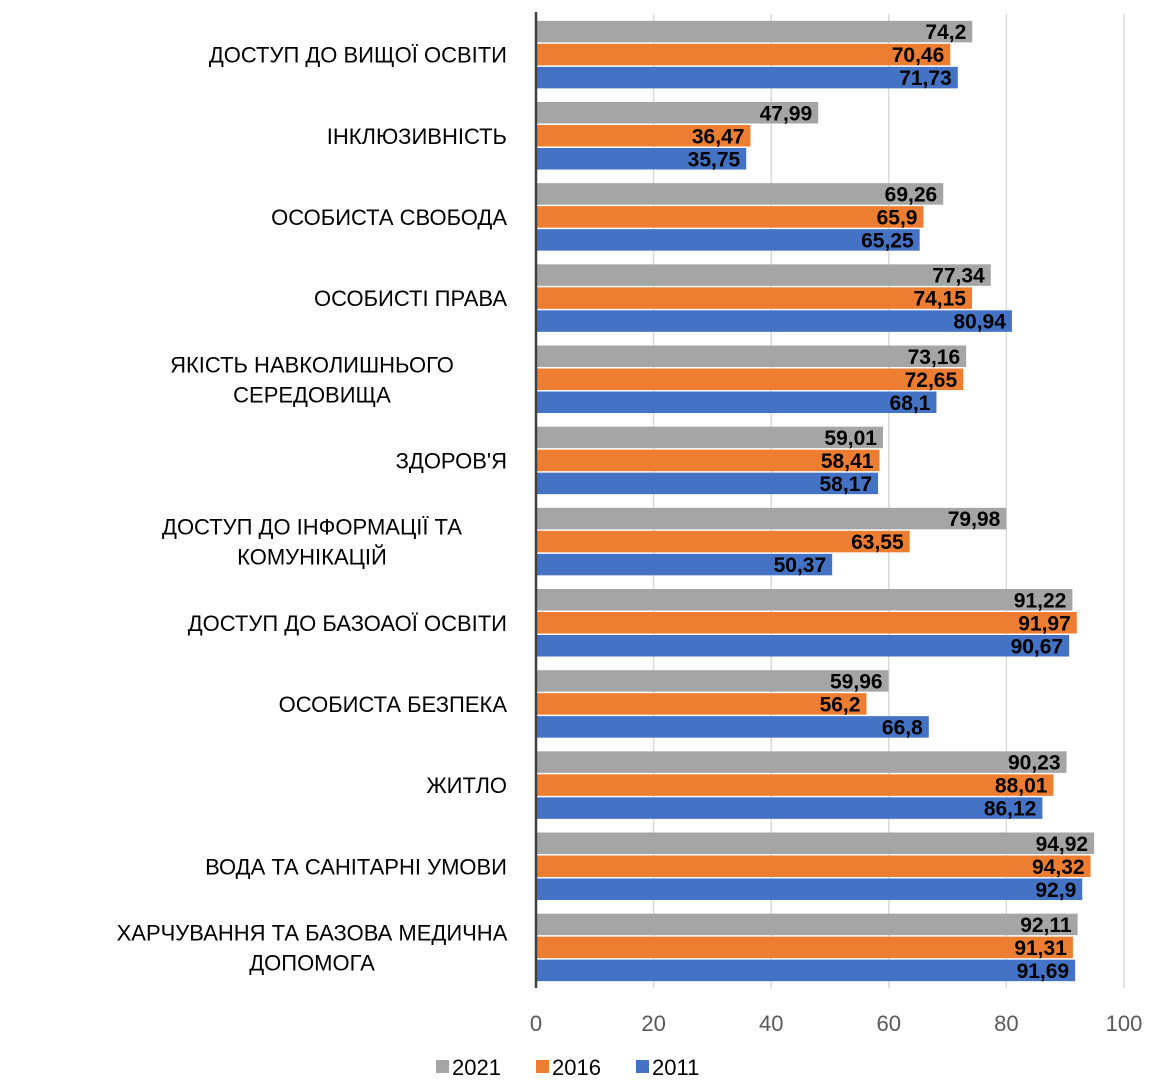 Image resolution: width=1149 pixels, height=1084 pixels. Describe the element at coordinates (718, 136) in the screenshot. I see `data-label: 36,47` at that location.